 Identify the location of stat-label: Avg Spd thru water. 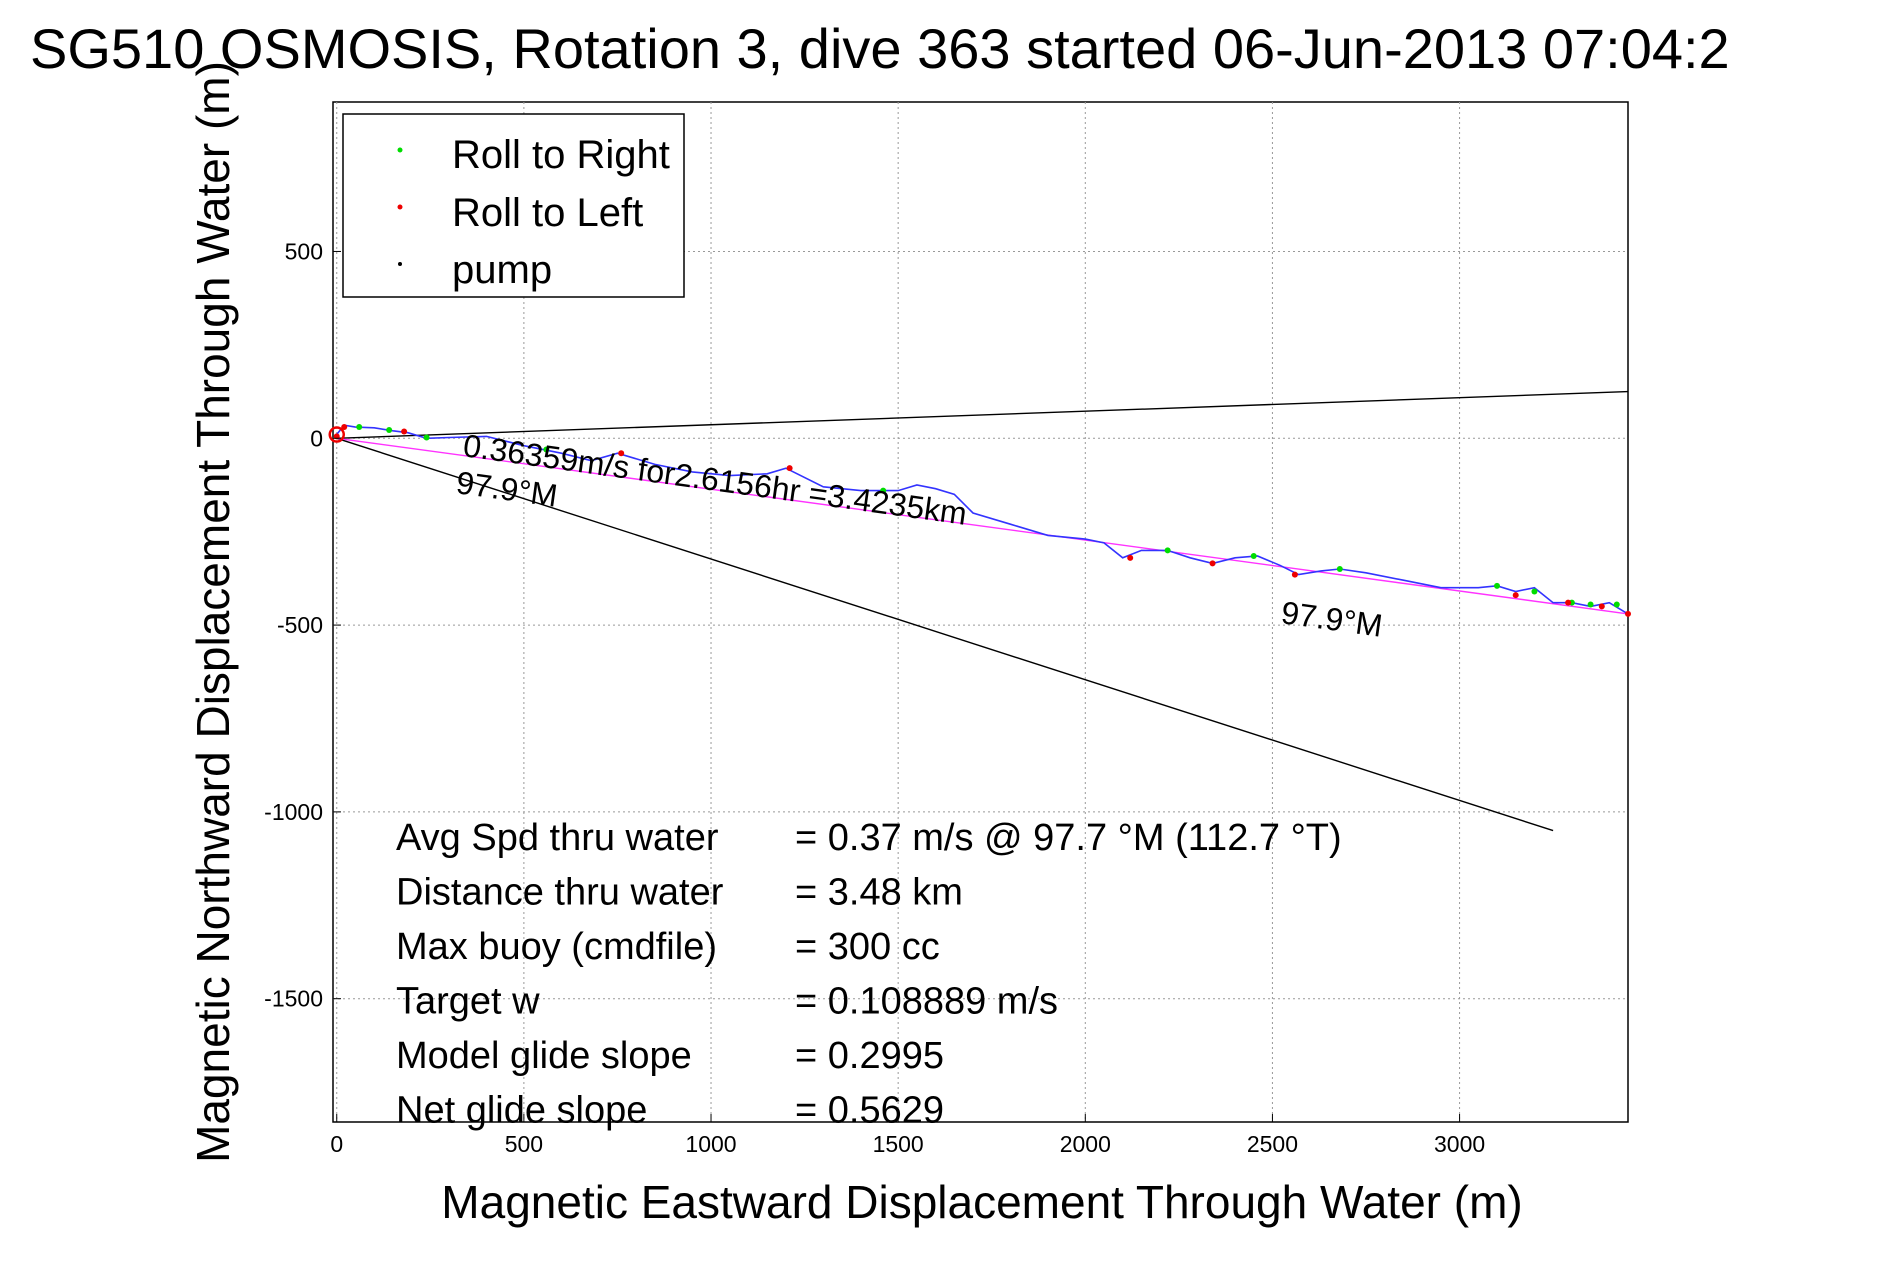
(557, 838).